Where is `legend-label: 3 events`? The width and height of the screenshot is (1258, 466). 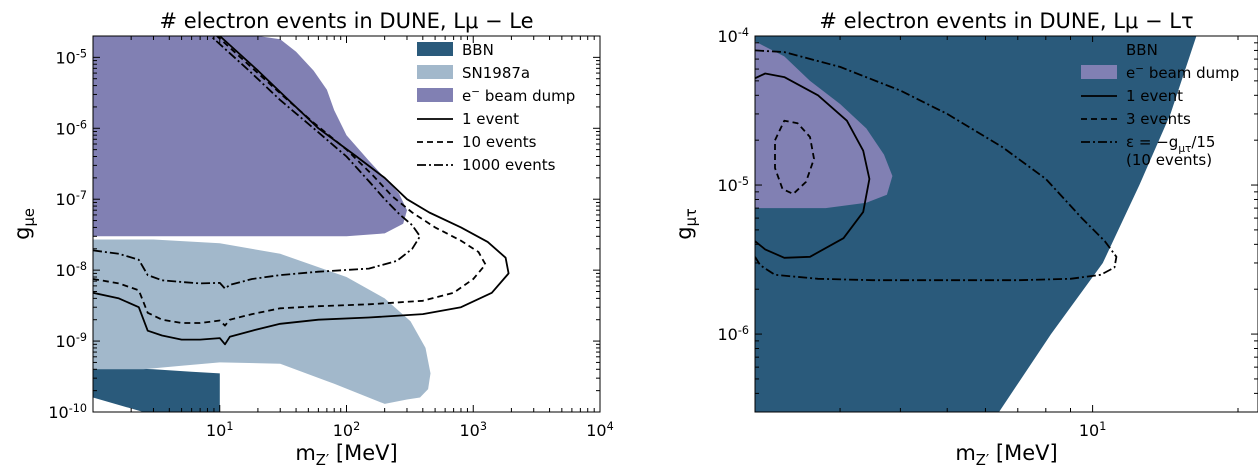 legend-label: 3 events is located at coordinates (1158, 119).